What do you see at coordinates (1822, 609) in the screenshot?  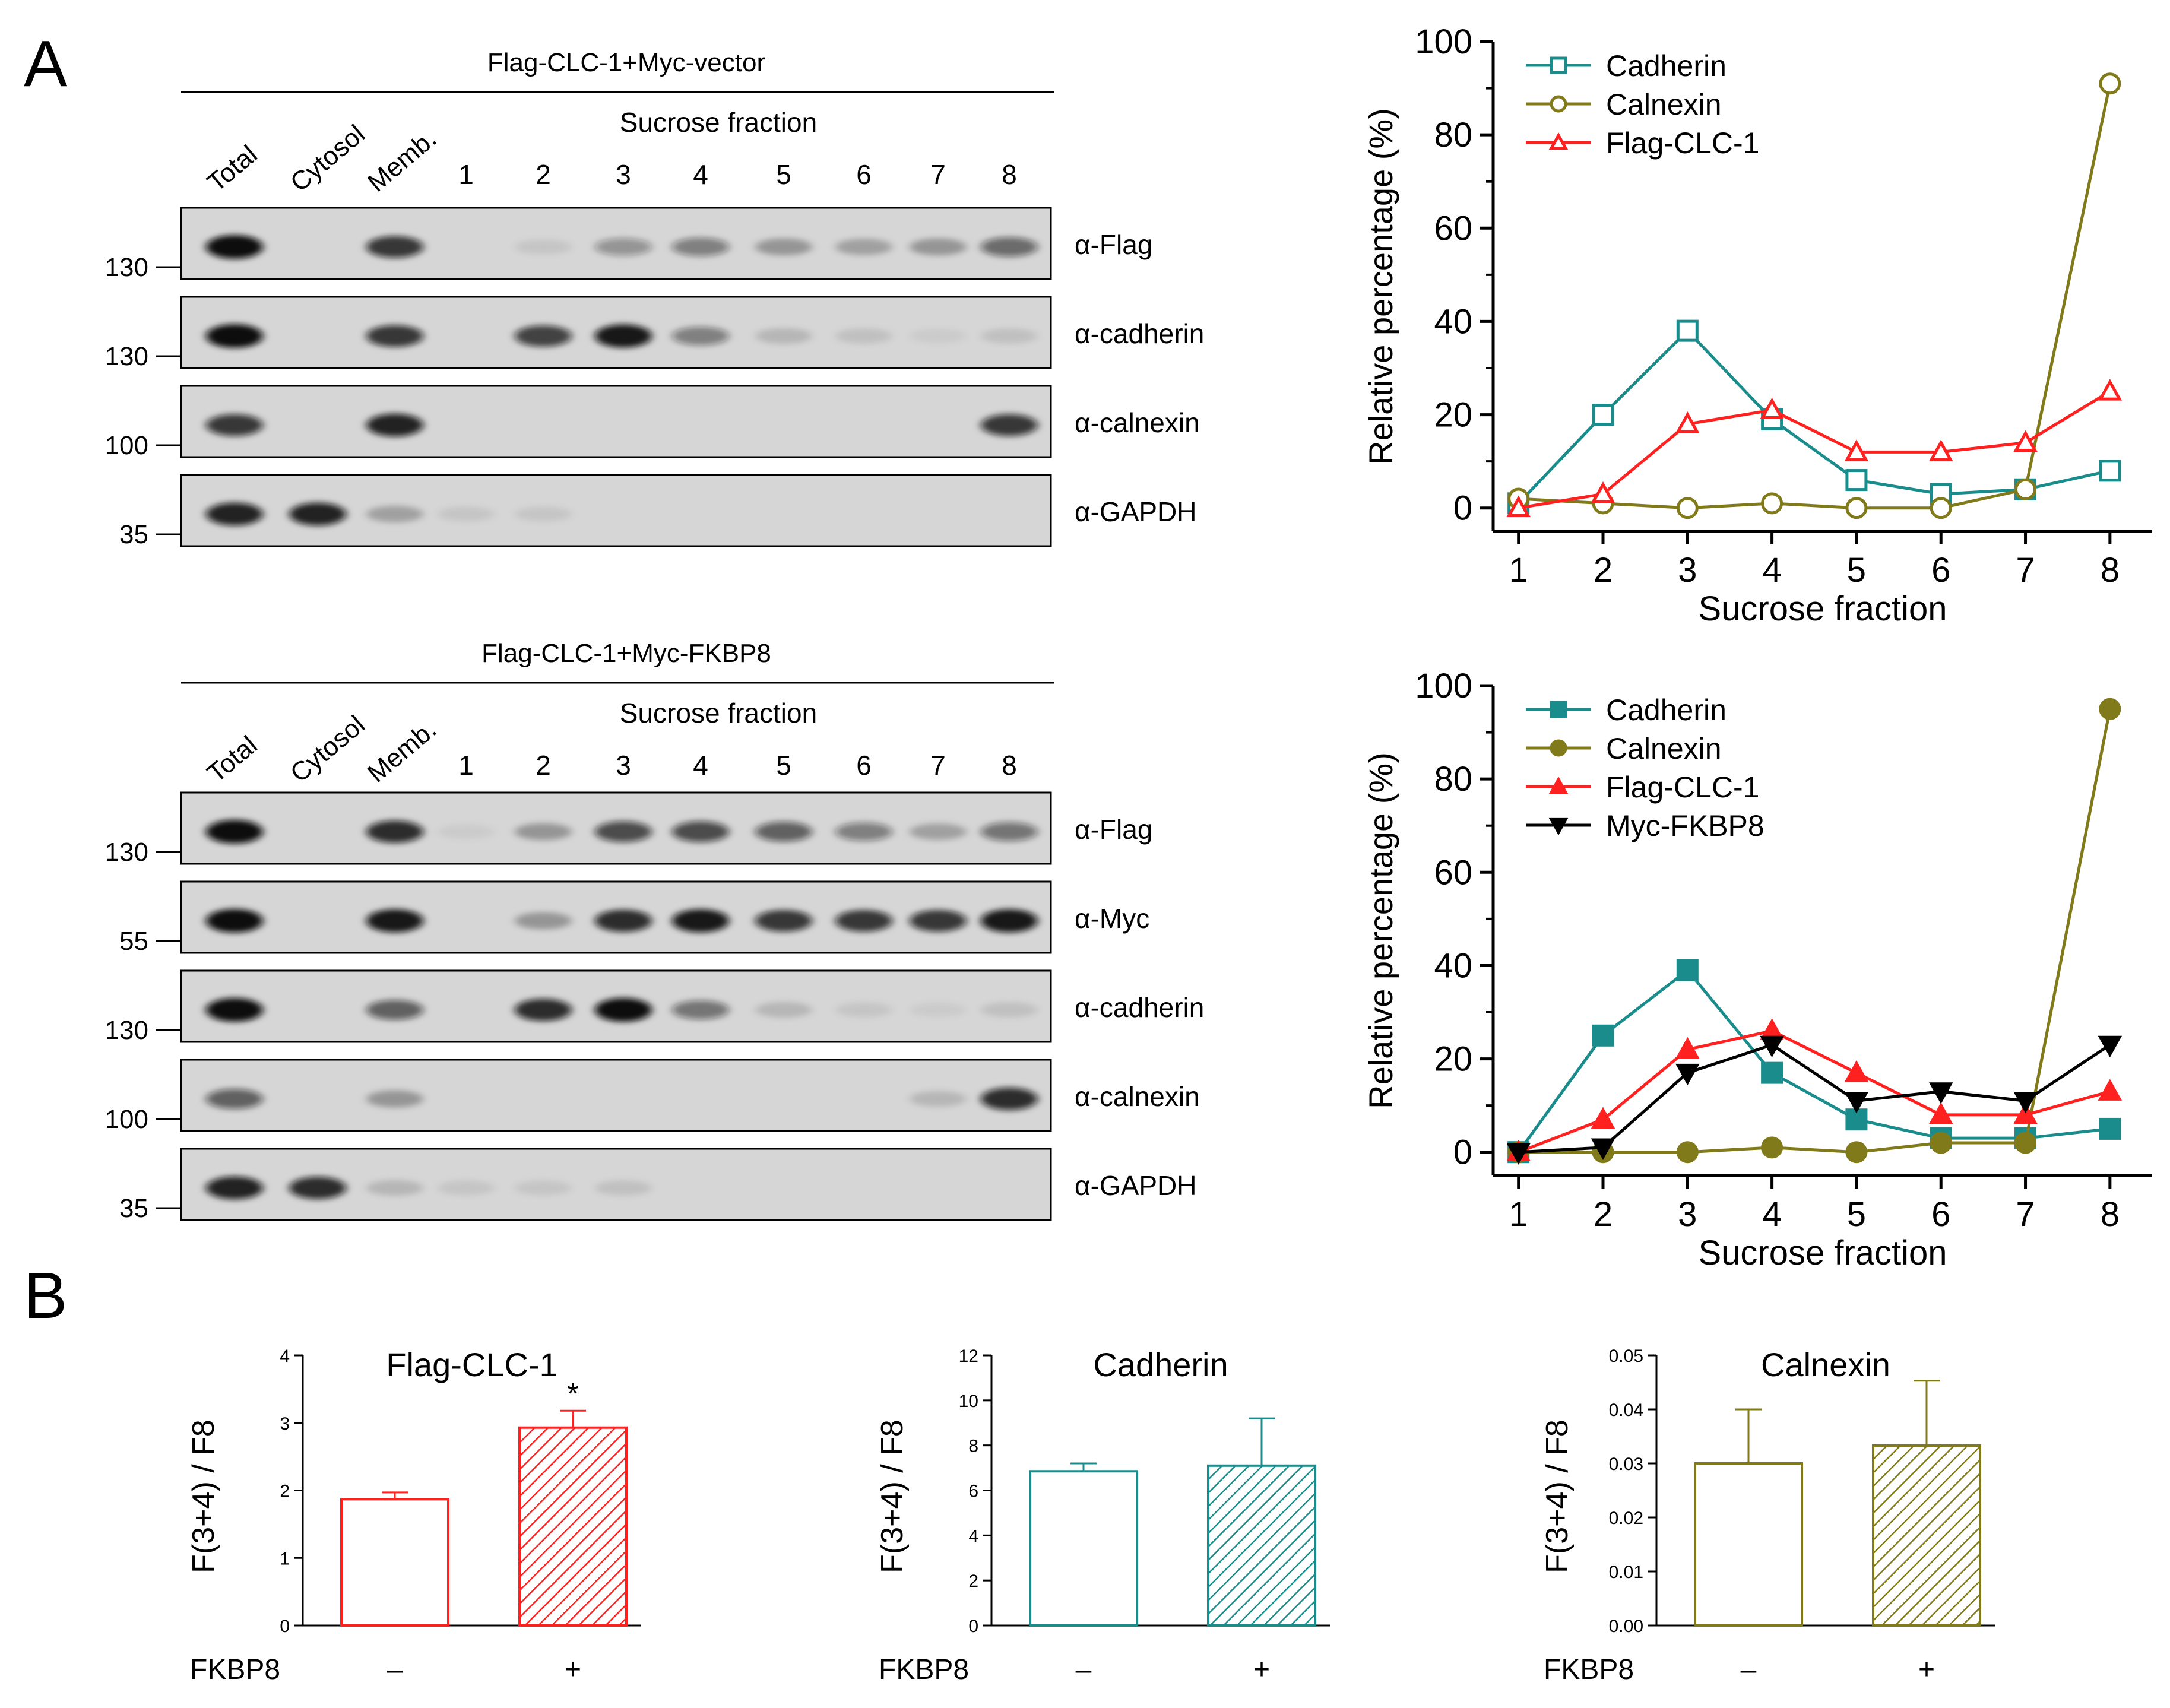 I see `x-axis-title: Sucrose fraction` at bounding box center [1822, 609].